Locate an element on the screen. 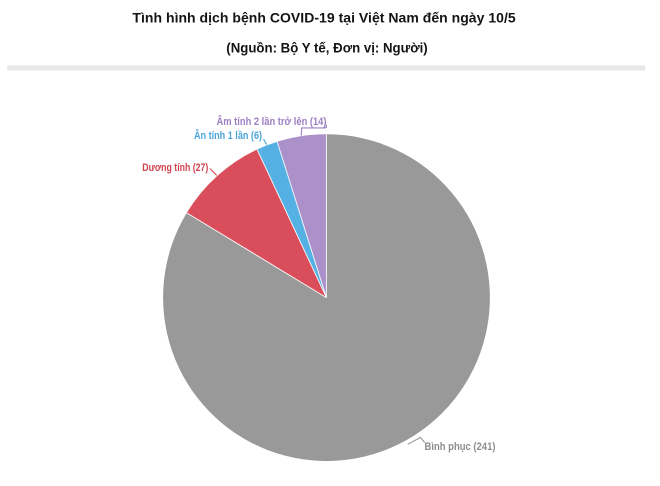 This screenshot has height=486, width=660. svg-text: Ân tính 1 lần (6) is located at coordinates (228, 135).